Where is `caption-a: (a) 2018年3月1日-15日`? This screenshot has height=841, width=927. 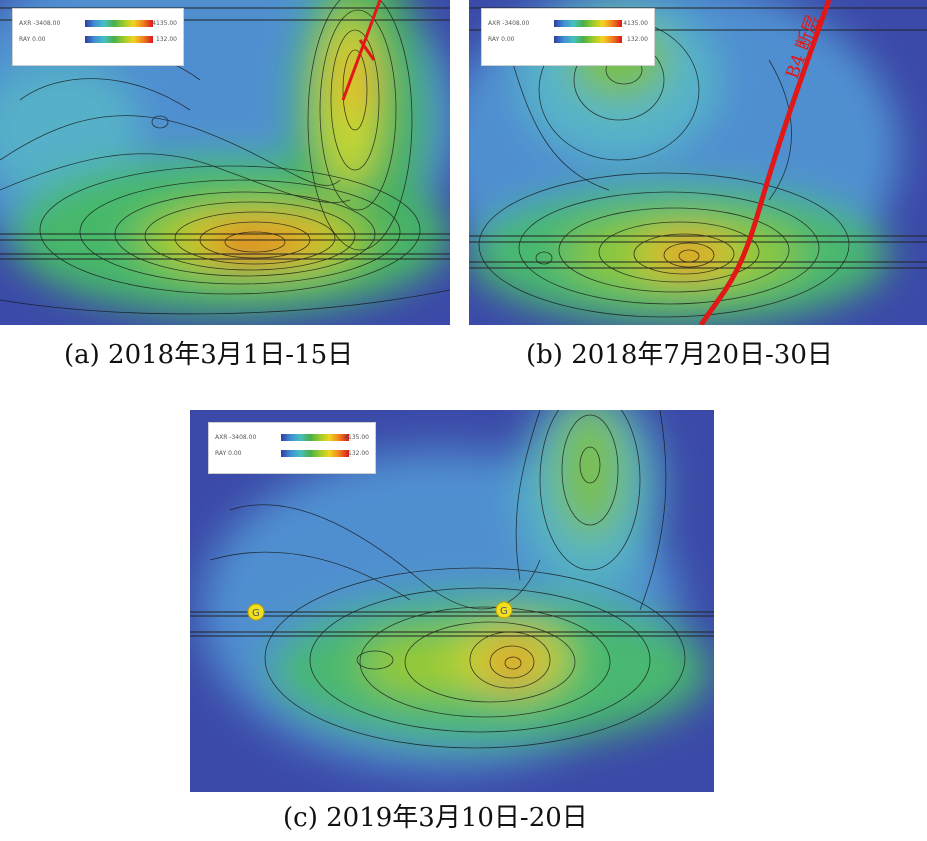
caption-a: (a) 2018年3月1日-15日 is located at coordinates (209, 355).